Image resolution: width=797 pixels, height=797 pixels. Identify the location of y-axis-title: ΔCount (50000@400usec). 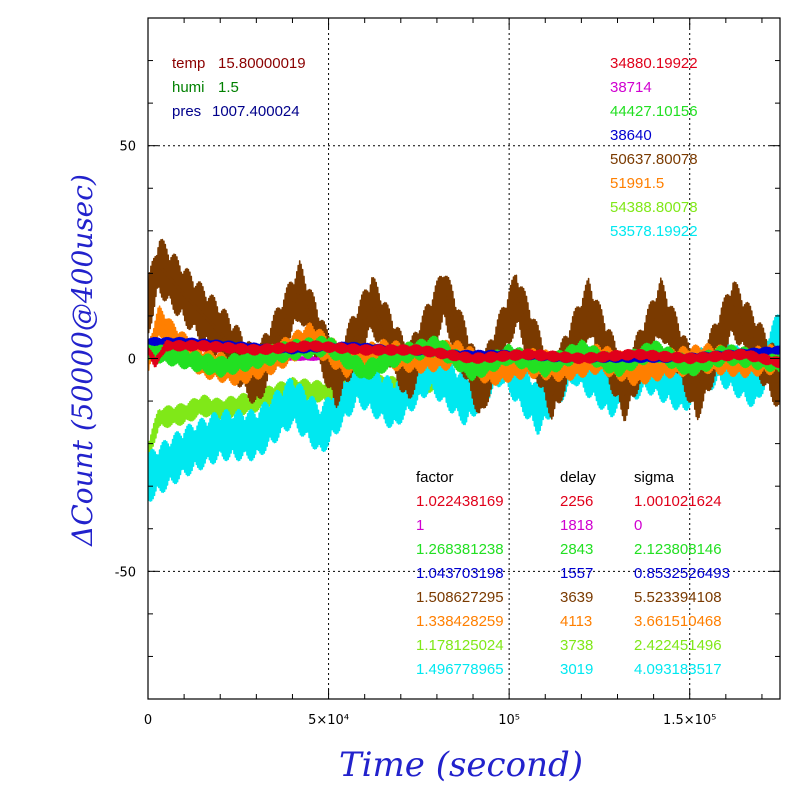
(82, 360).